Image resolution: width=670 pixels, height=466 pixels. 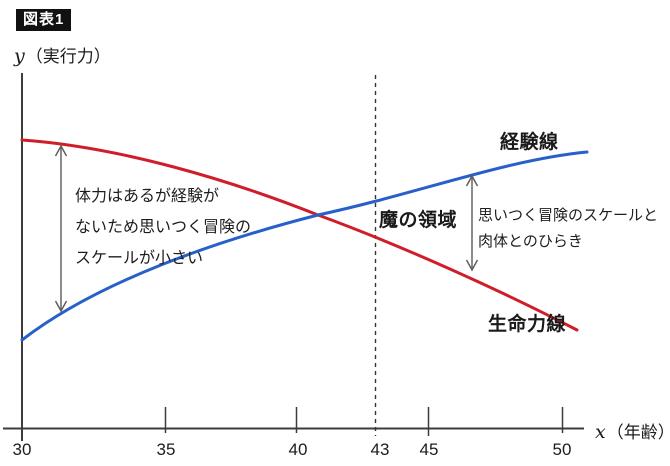 I want to click on annotation-right-line1: 思いつく冒険のスケールと, so click(x=568, y=215).